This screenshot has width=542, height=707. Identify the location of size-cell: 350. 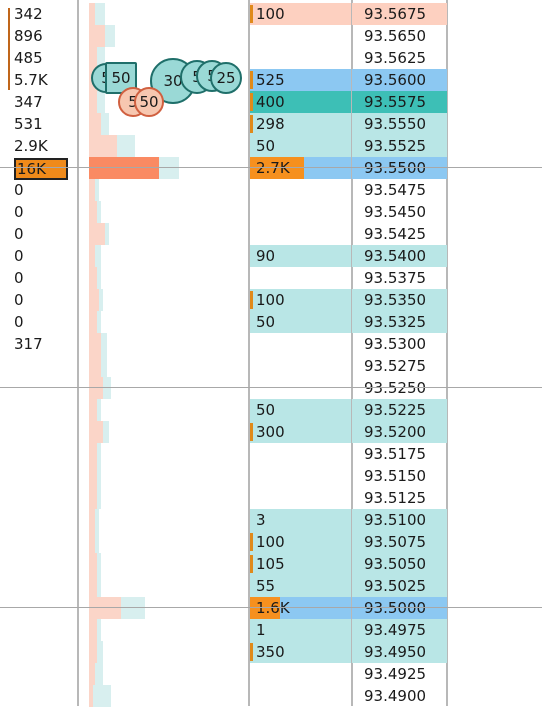
(300, 652).